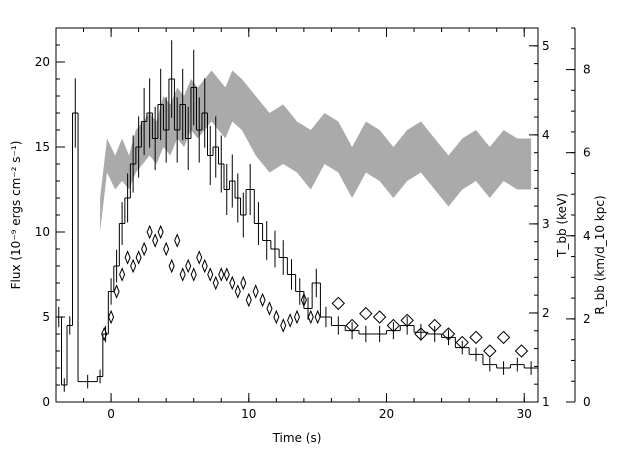 The width and height of the screenshot is (640, 457). I want to click on y-tick-label: 20, so click(42, 62).